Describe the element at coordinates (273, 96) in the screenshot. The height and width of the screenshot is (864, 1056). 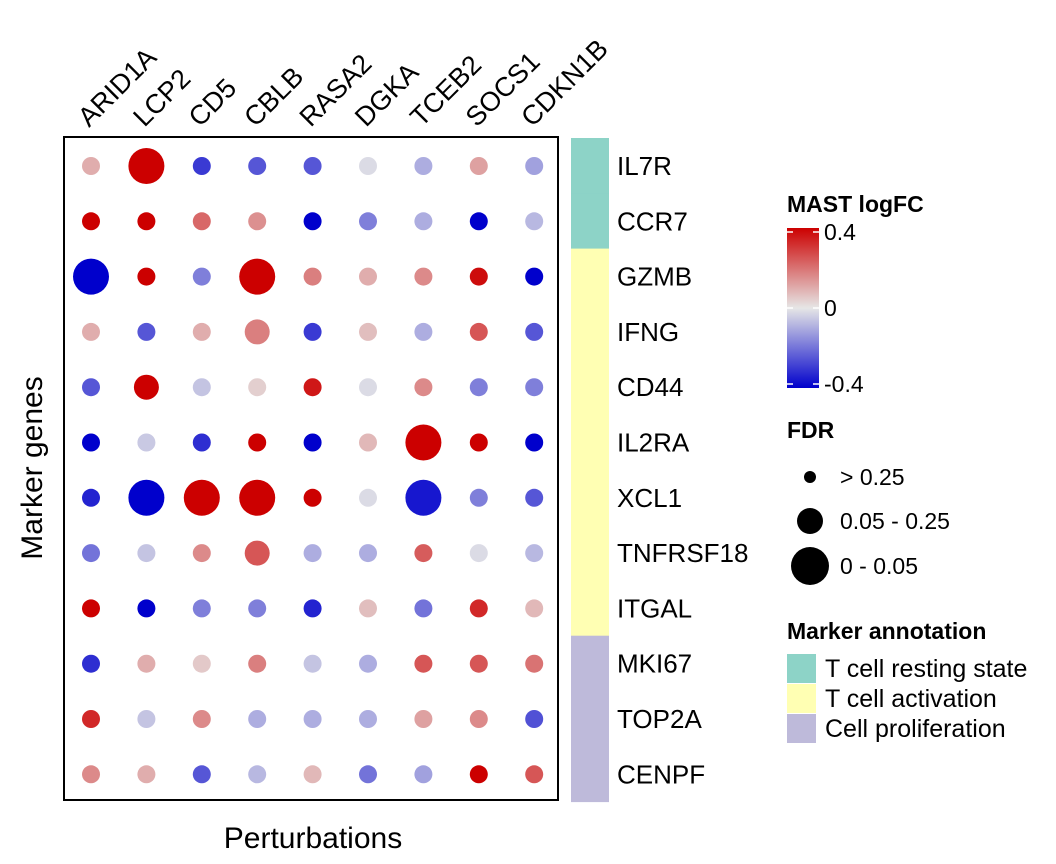
I see `column-label: CBLB` at that location.